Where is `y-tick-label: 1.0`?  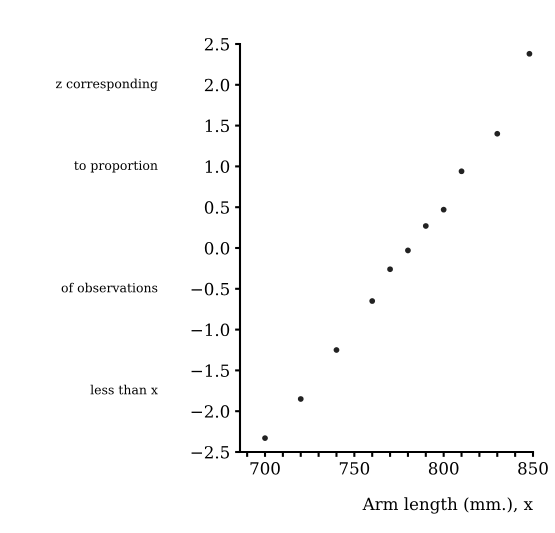 y-tick-label: 1.0 is located at coordinates (218, 166).